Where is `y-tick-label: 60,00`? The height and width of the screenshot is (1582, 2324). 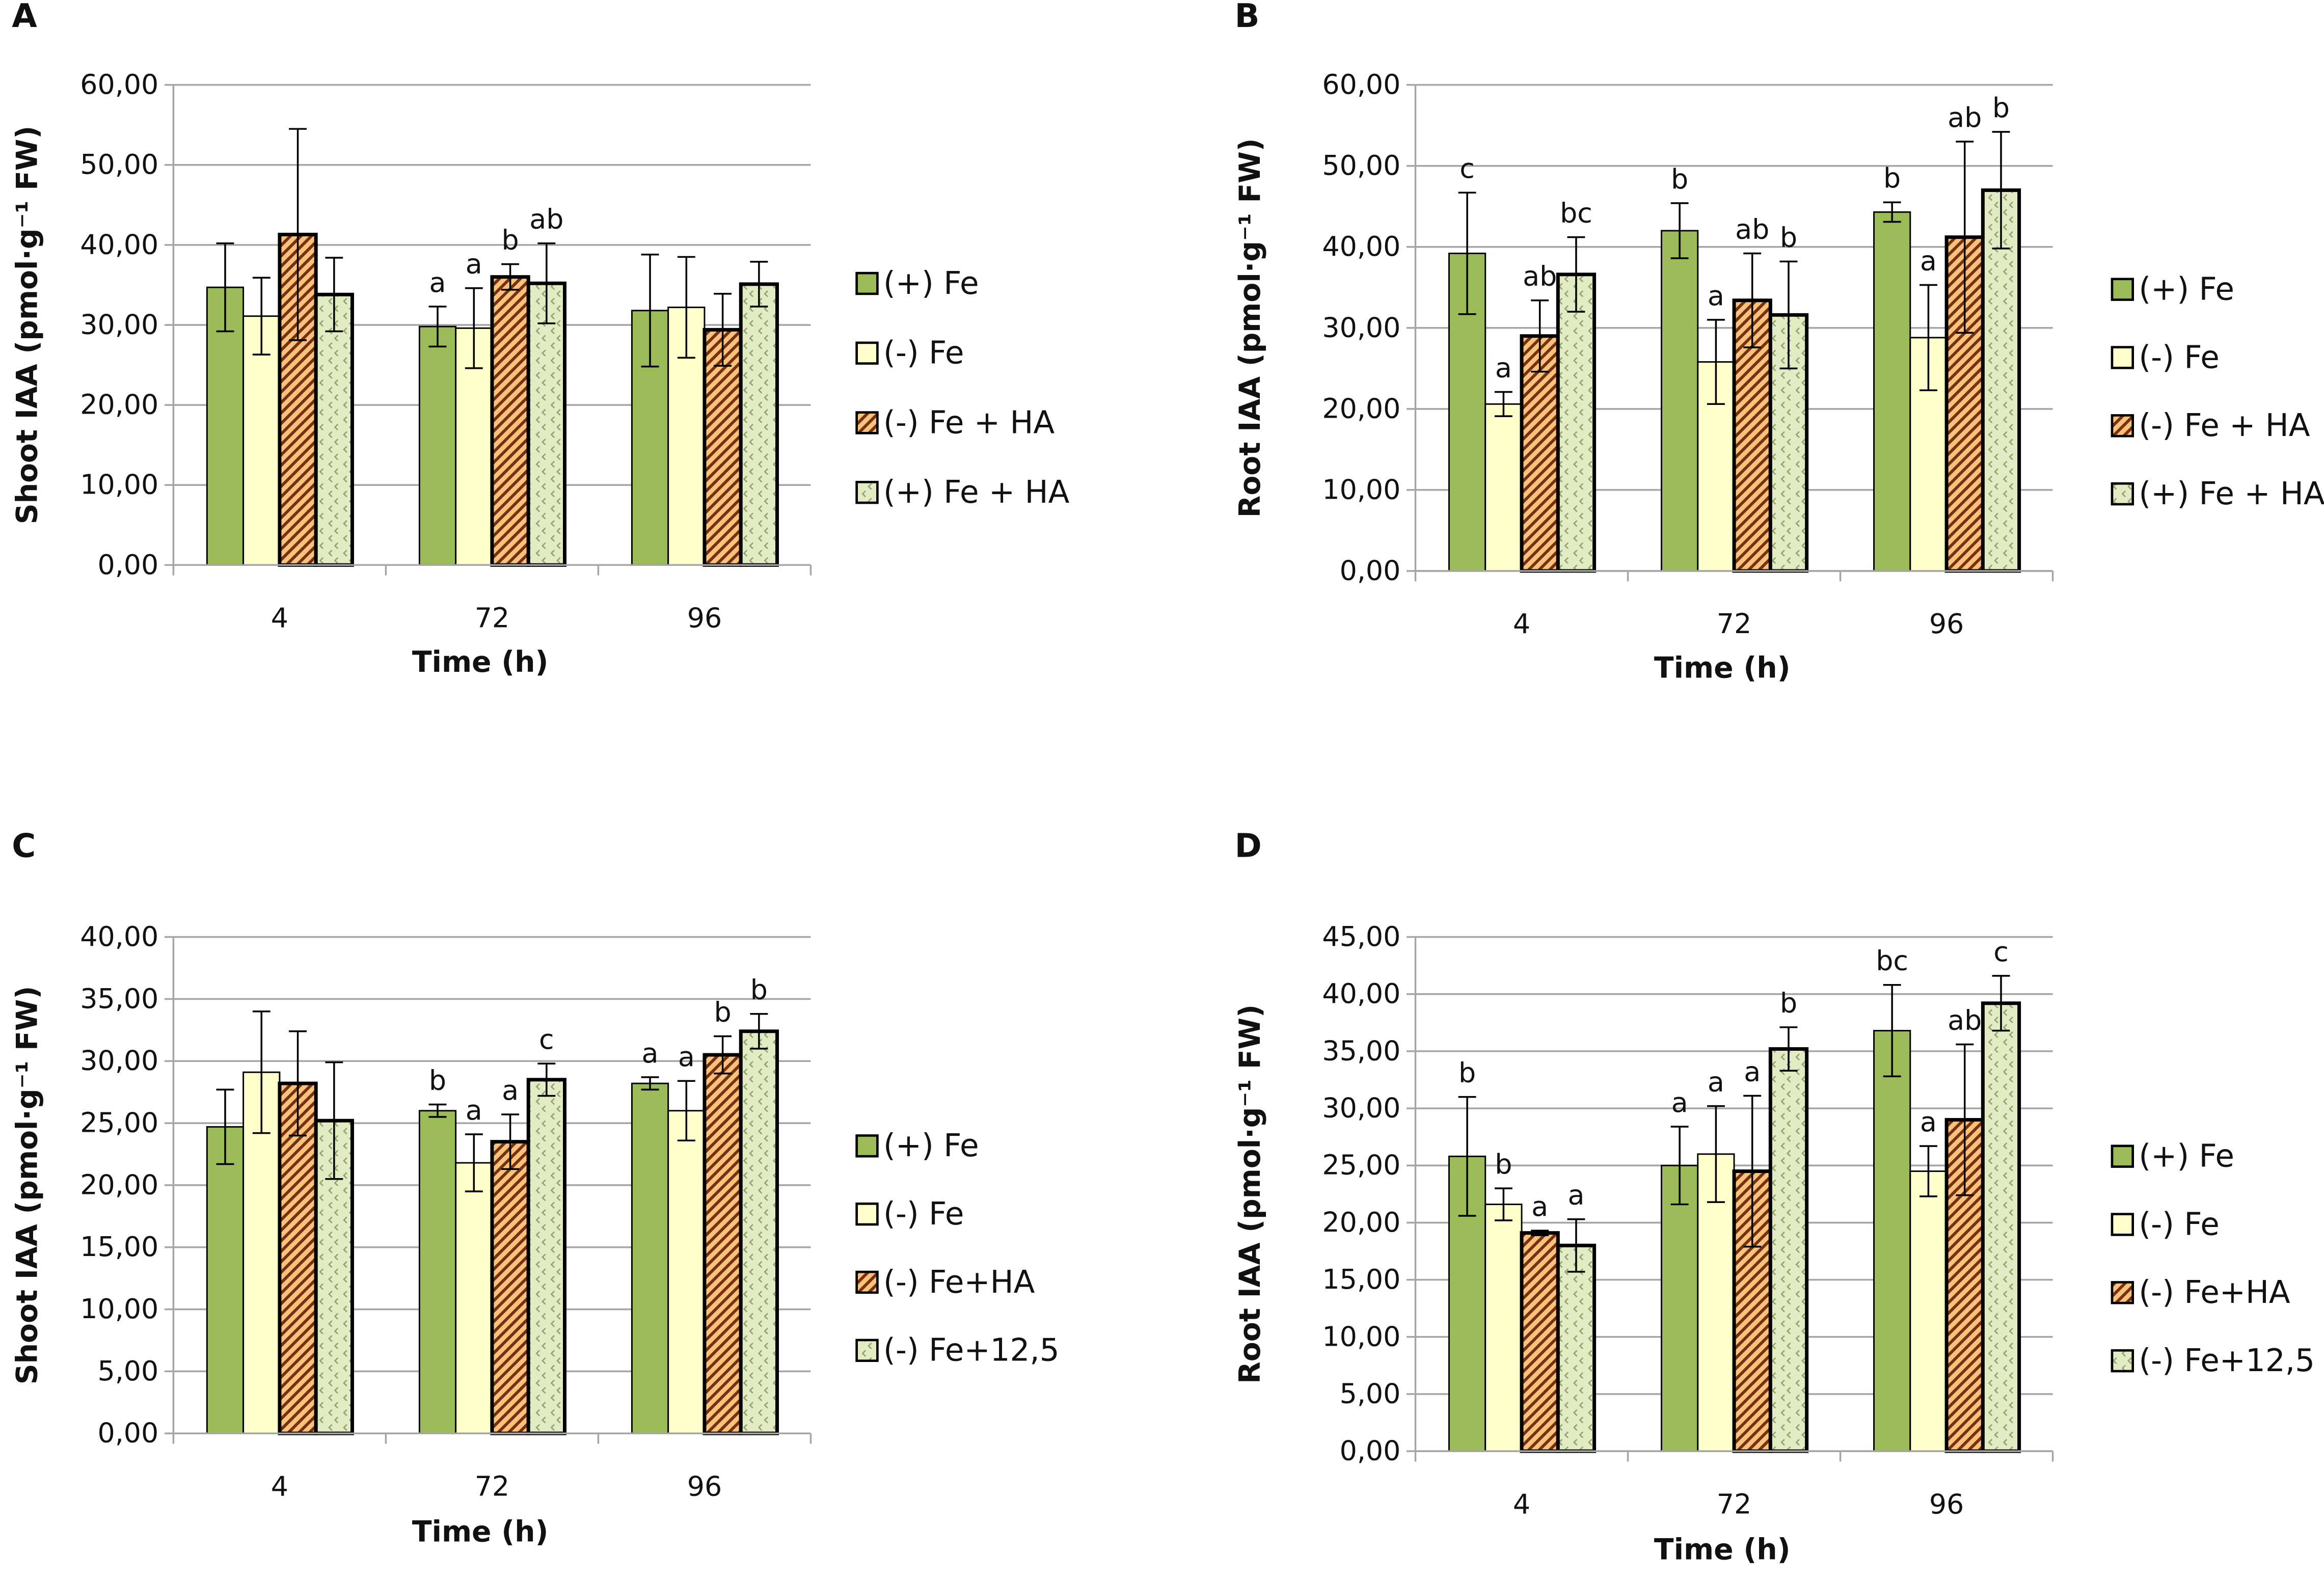
y-tick-label: 60,00 is located at coordinates (119, 84).